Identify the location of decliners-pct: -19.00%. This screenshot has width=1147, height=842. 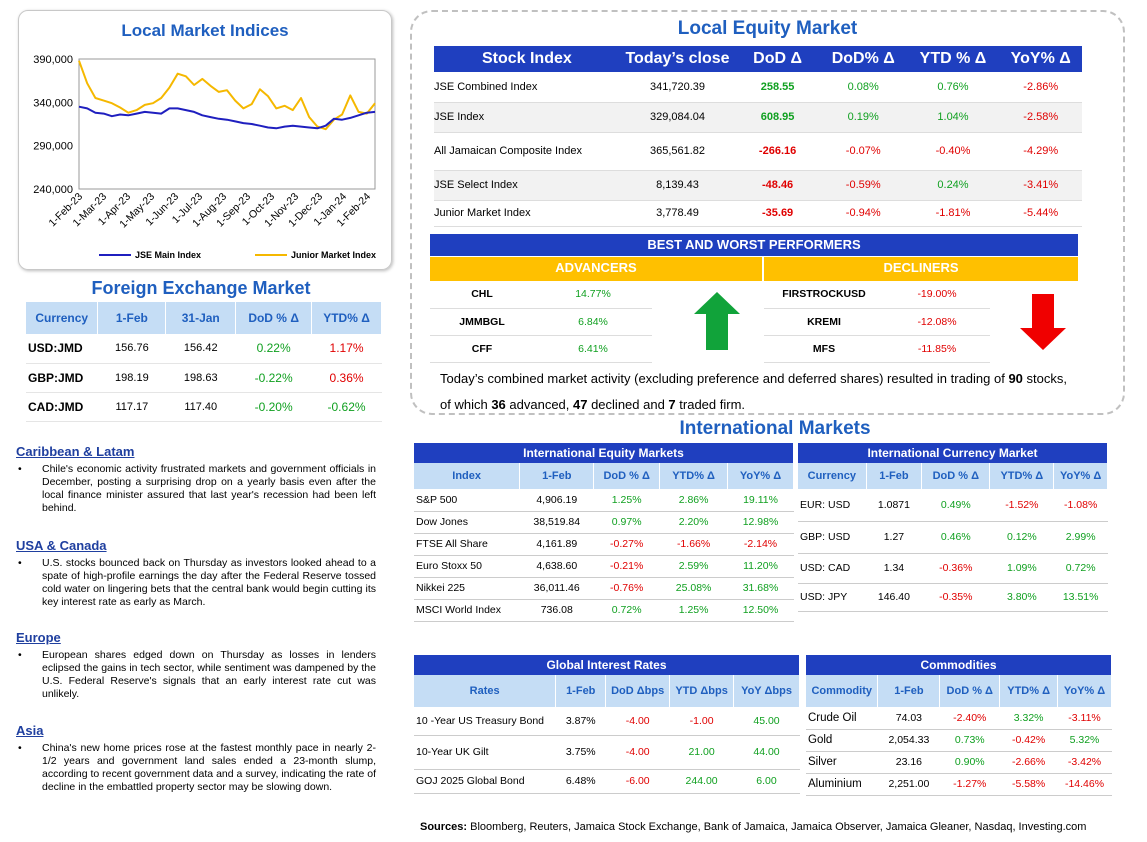
(937, 295).